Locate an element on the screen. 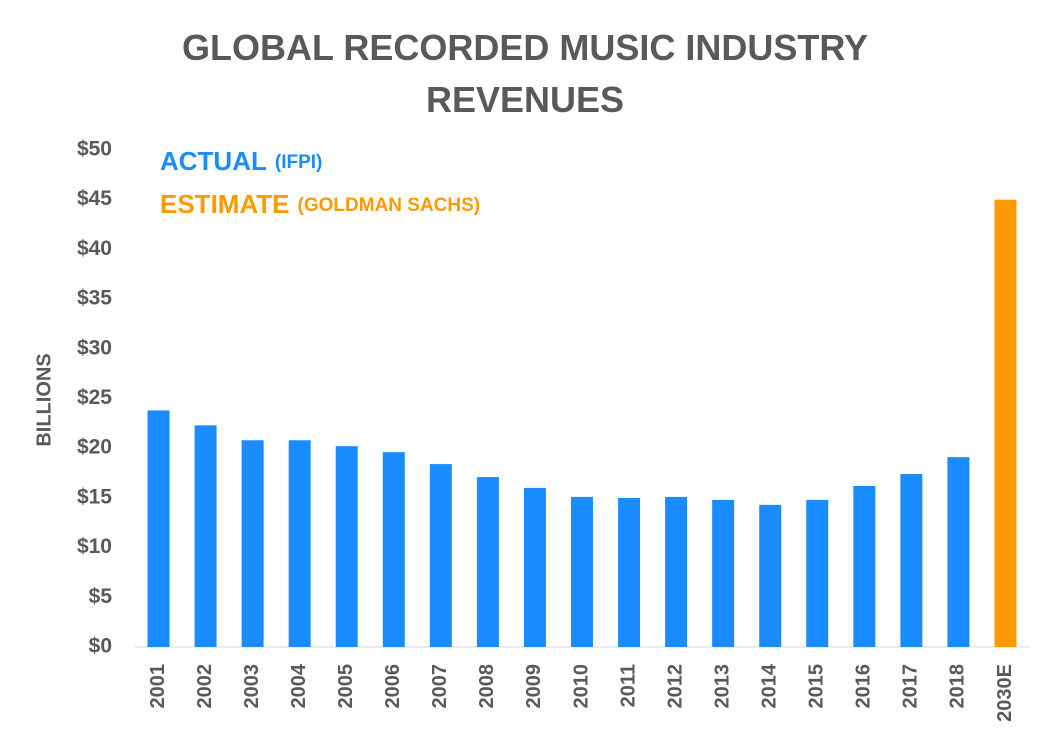  y-tick-label: $20 is located at coordinates (94, 447).